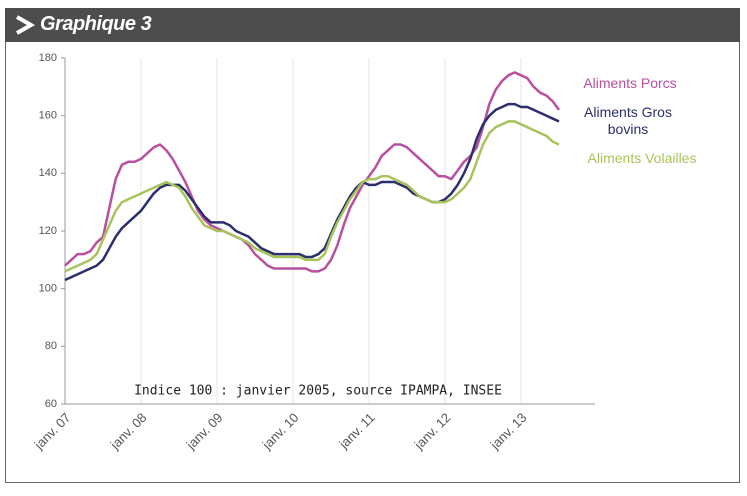  Describe the element at coordinates (630, 83) in the screenshot. I see `legend-entry: Aliments Porcs` at that location.